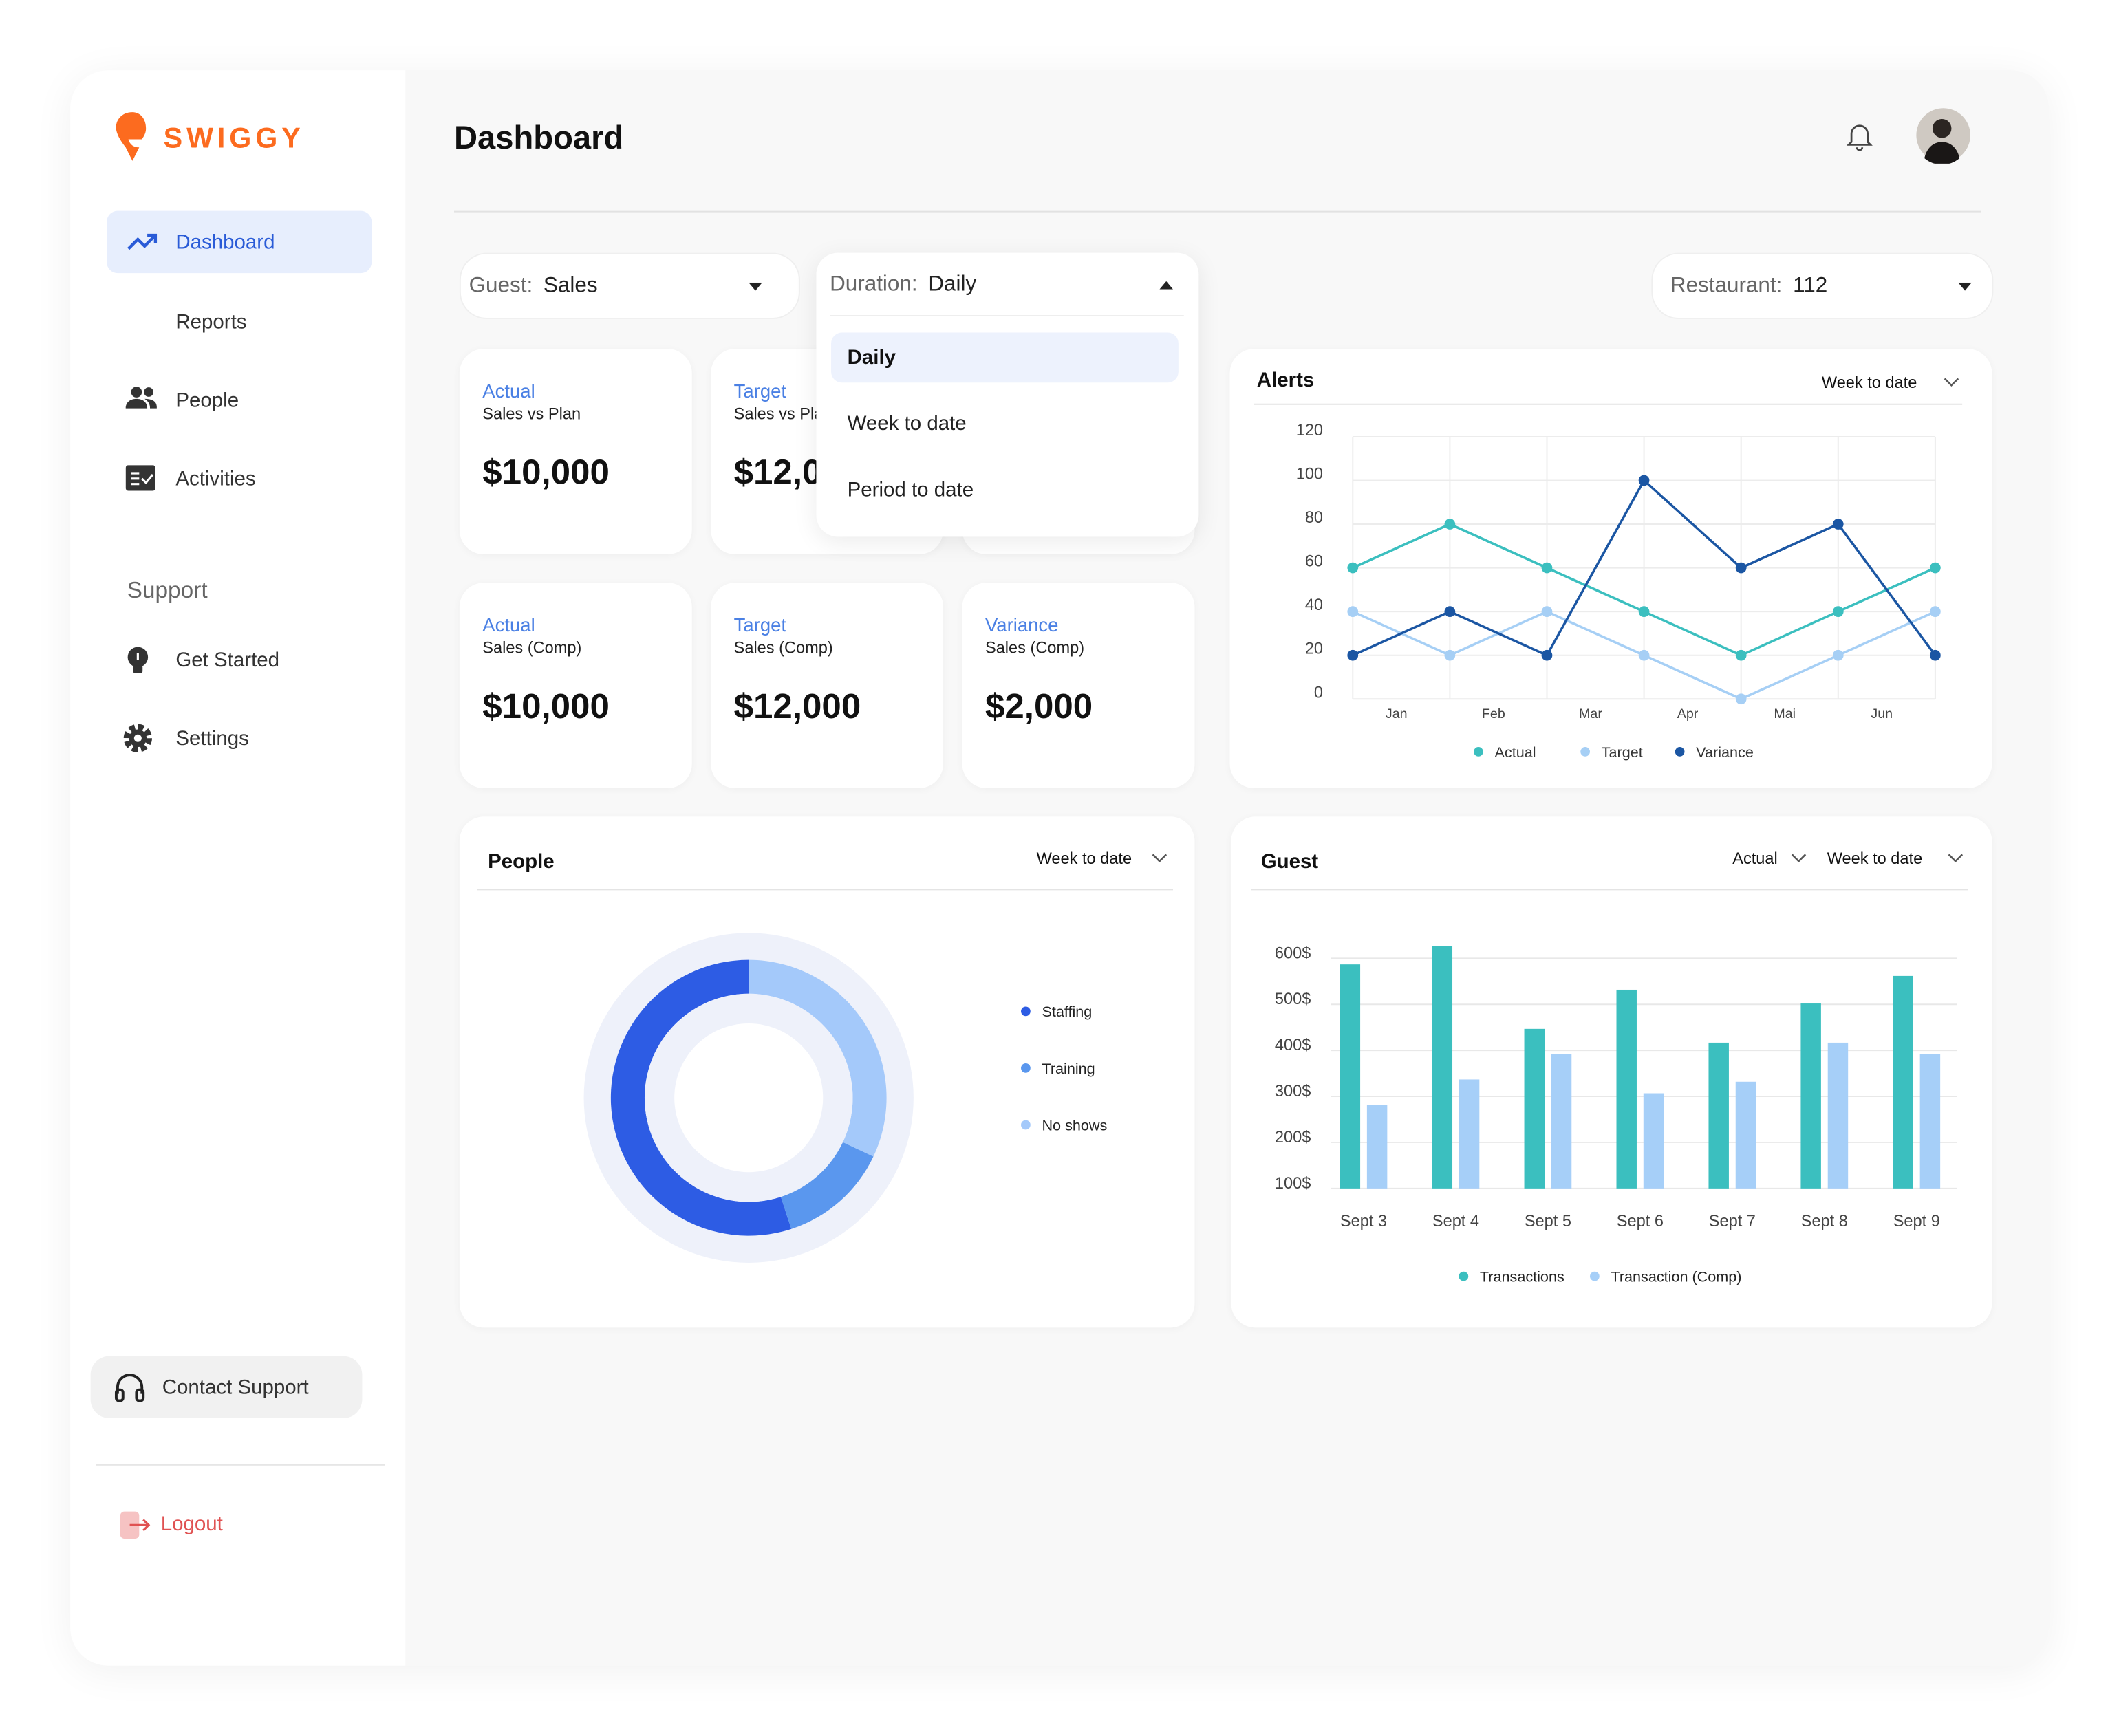 Image resolution: width=2119 pixels, height=1736 pixels. Describe the element at coordinates (1726, 286) in the screenshot. I see `filter-label: Restaurant:` at that location.